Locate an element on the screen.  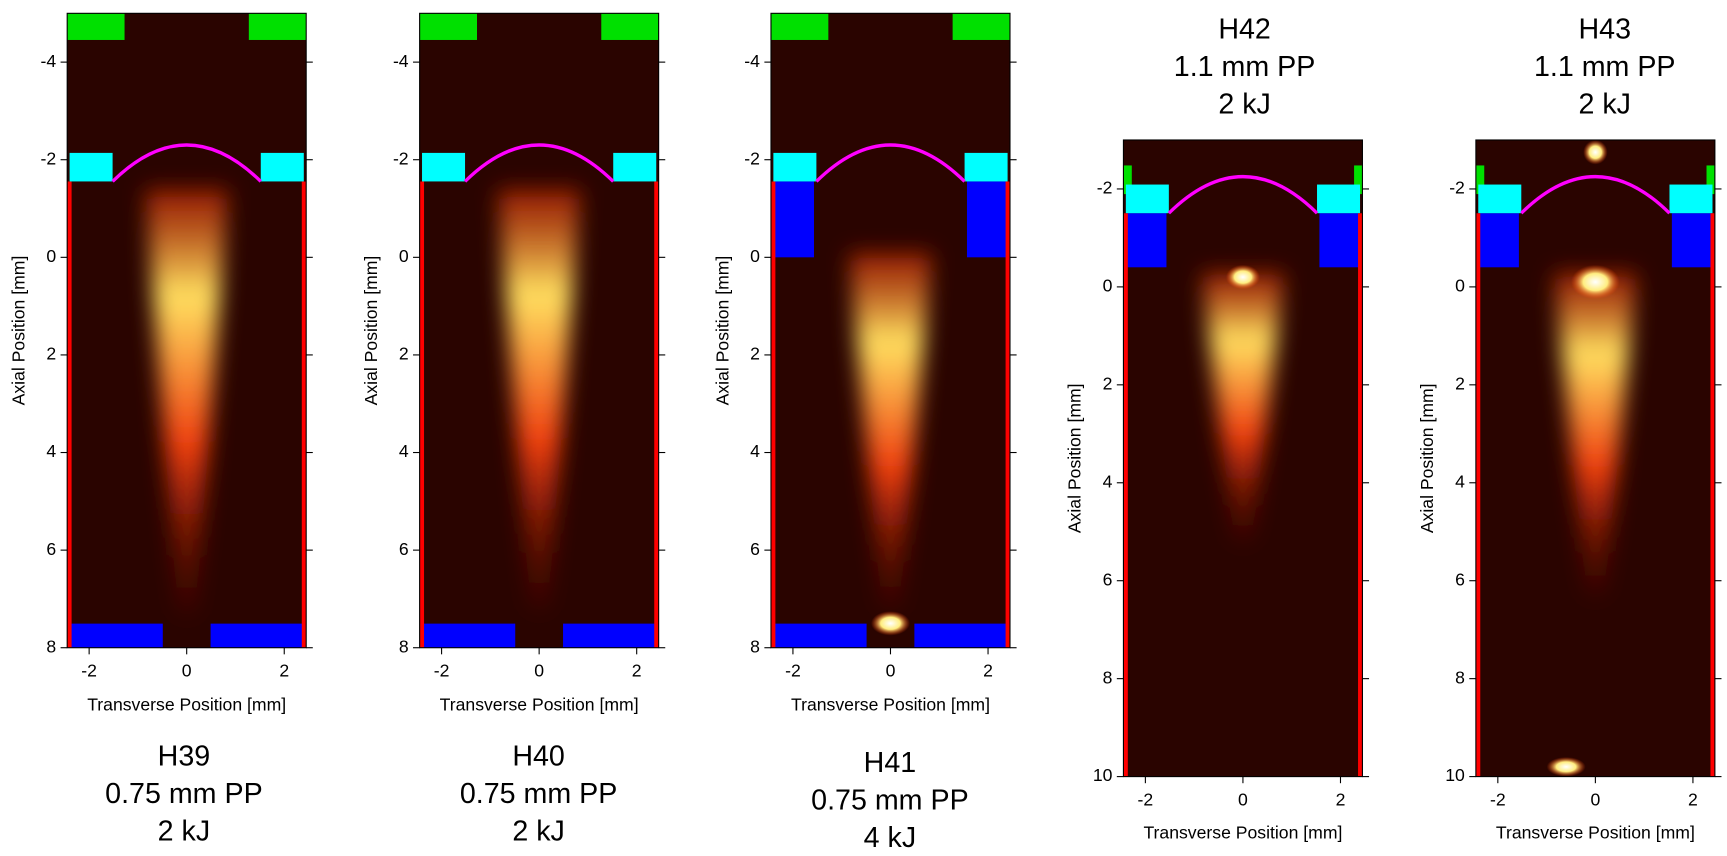
panel-title: 4 kJ is located at coordinates (890, 838).